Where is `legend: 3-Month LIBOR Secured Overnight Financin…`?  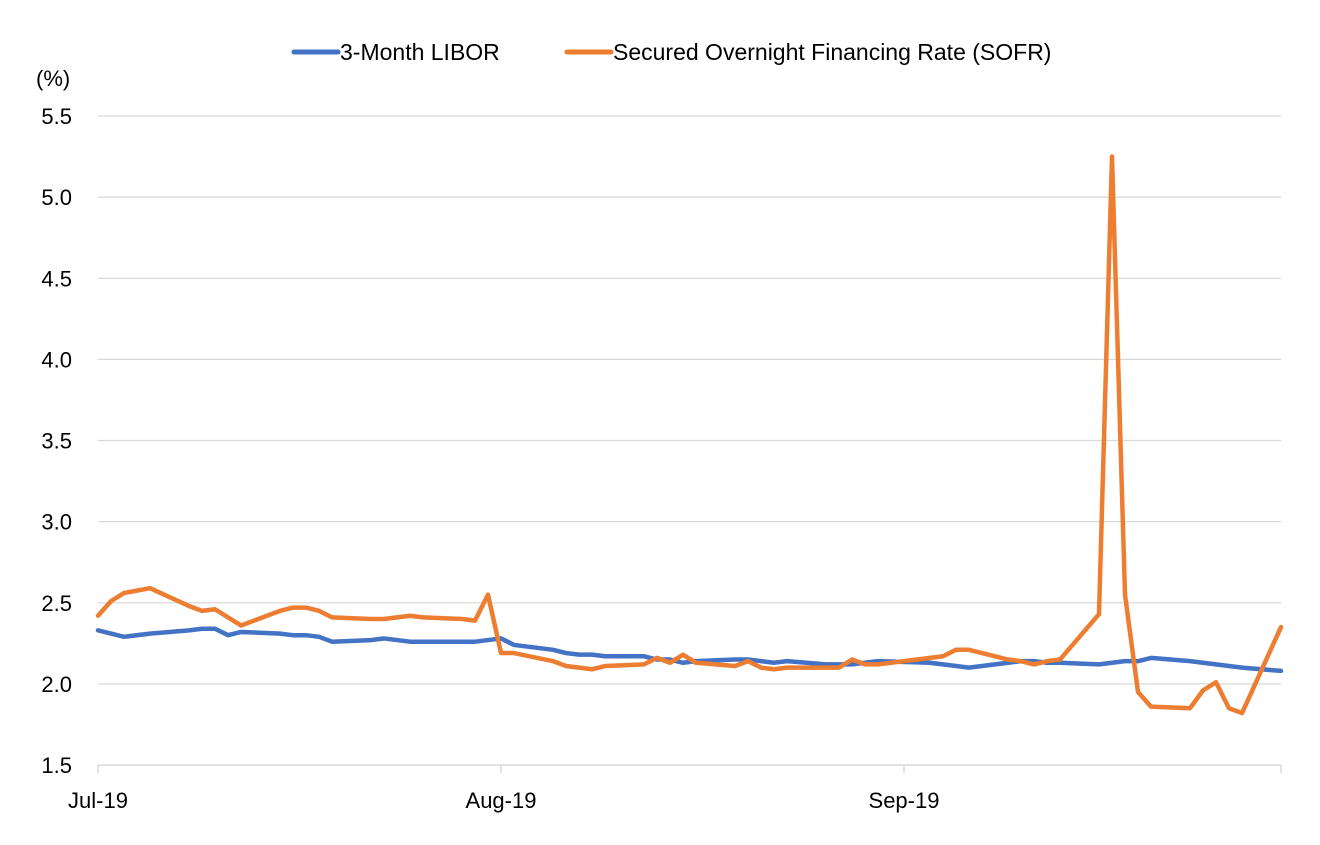
legend: 3-Month LIBOR Secured Overnight Financin… is located at coordinates (671, 52).